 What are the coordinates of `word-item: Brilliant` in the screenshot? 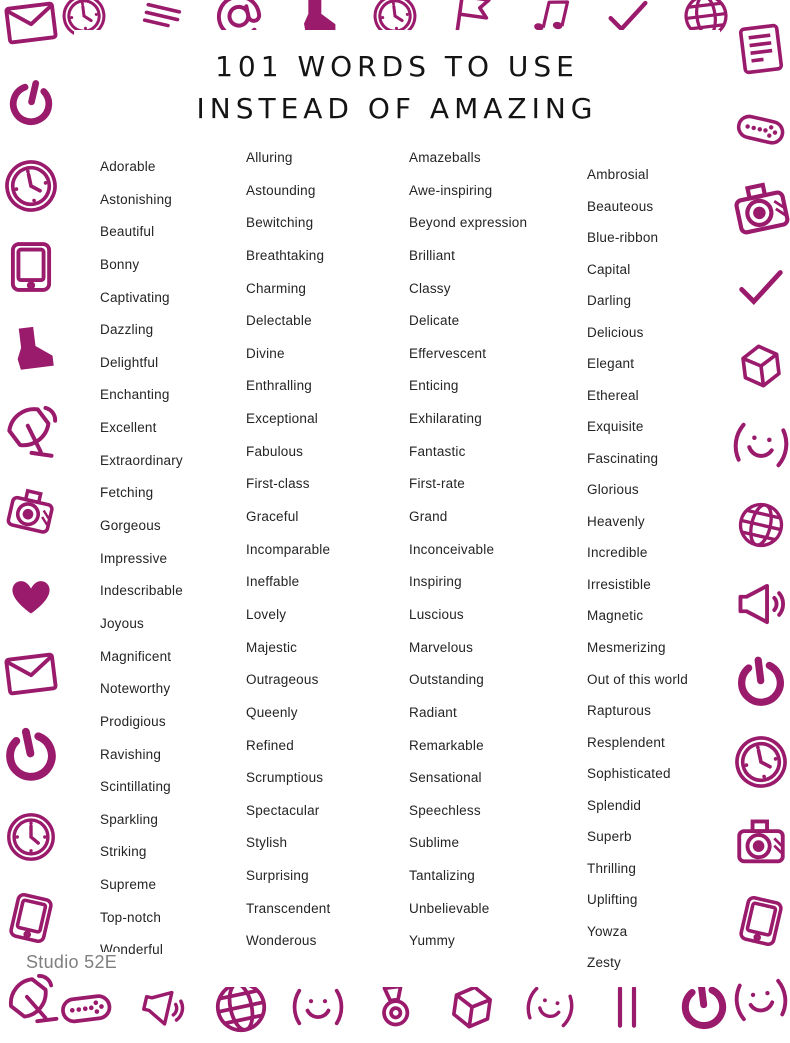 It's located at (432, 255).